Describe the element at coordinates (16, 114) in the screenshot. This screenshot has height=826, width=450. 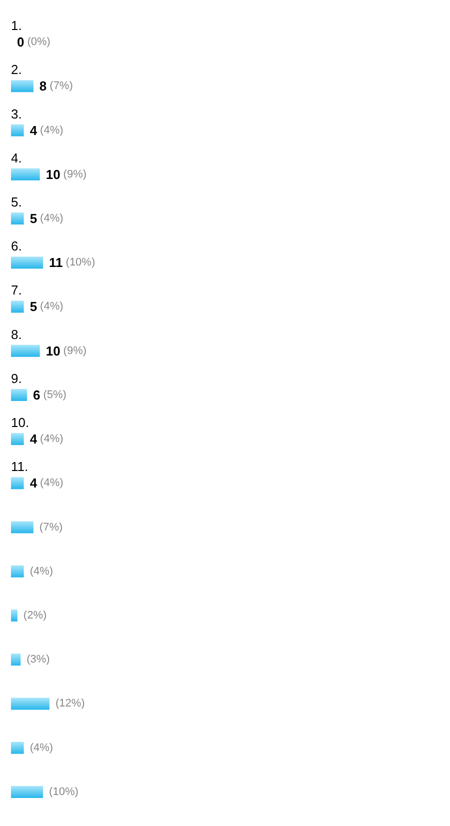
I see `y-tick-label: 3.` at that location.